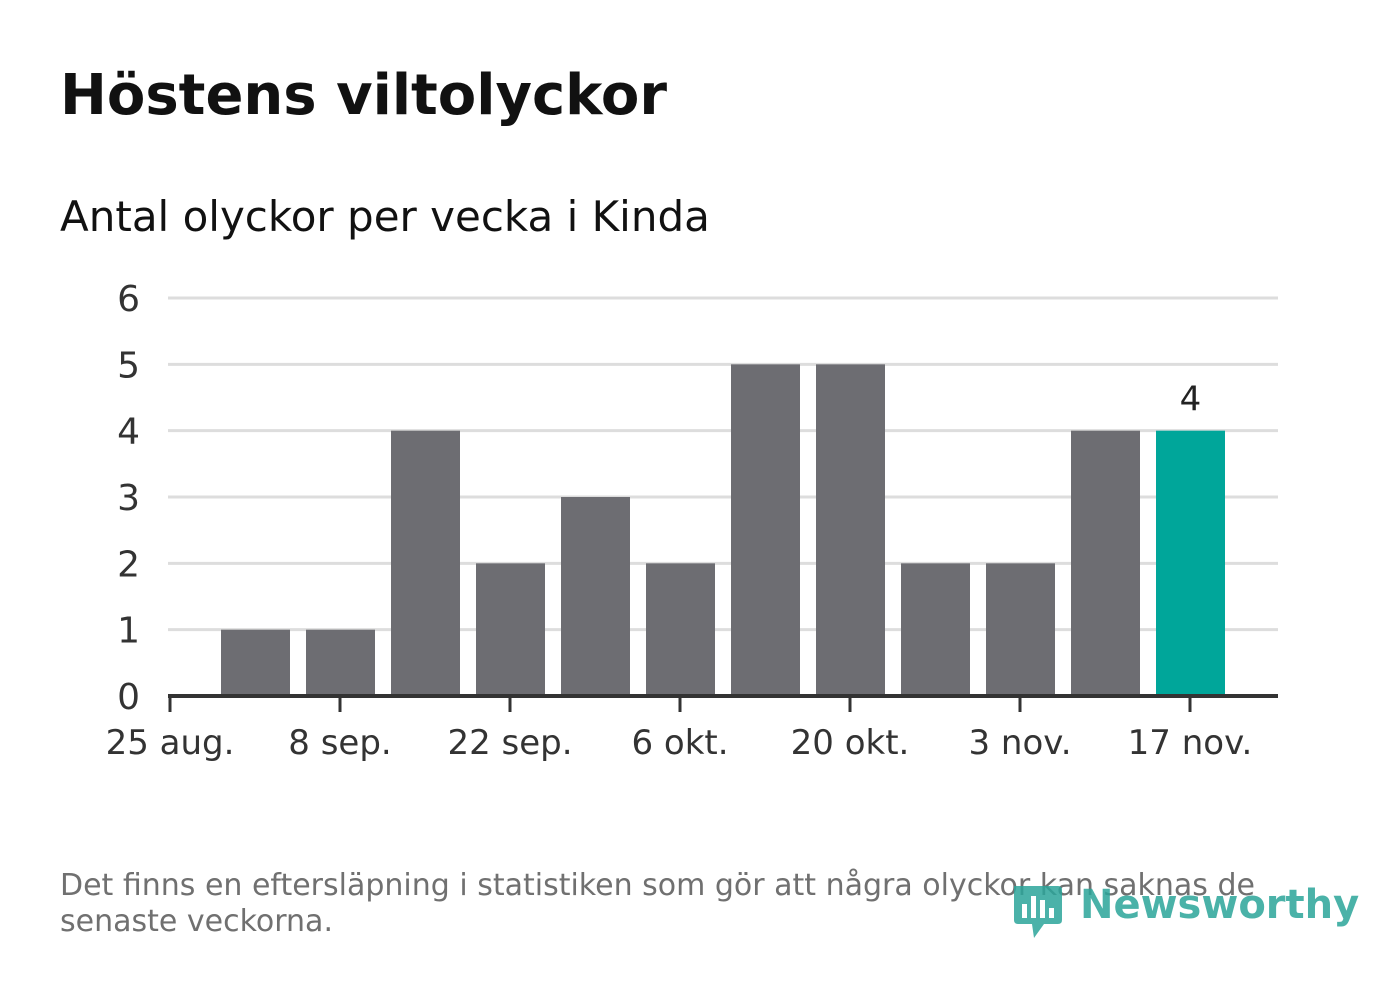 This screenshot has height=999, width=1382. I want to click on x-tick-label: 17 nov., so click(1190, 743).